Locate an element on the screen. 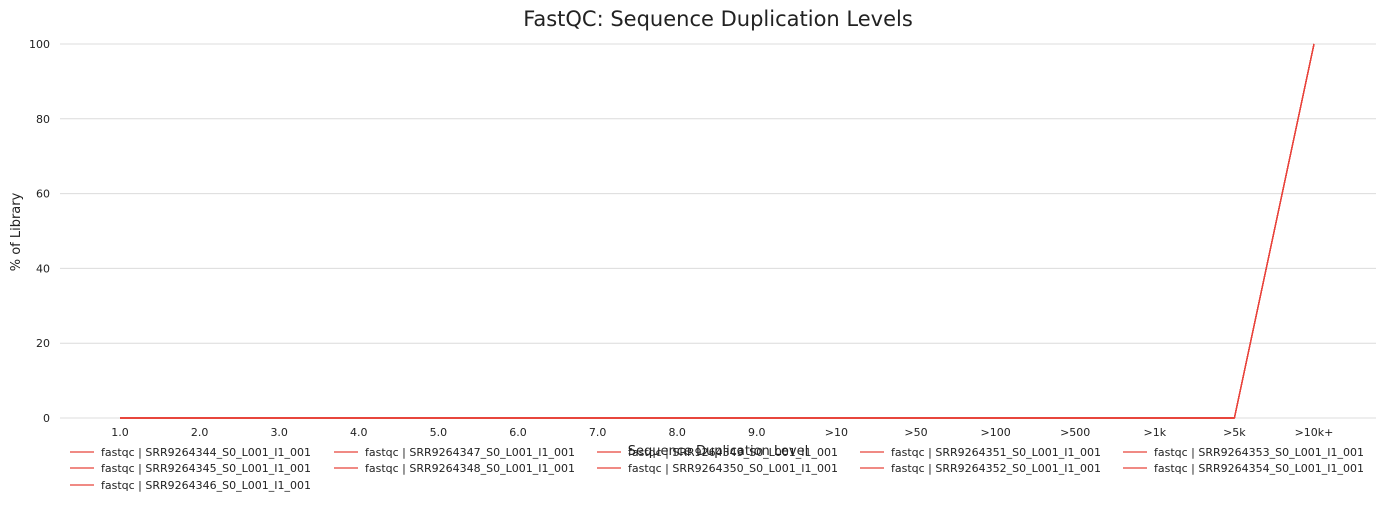  x-tick-label: >5k is located at coordinates (1234, 432).